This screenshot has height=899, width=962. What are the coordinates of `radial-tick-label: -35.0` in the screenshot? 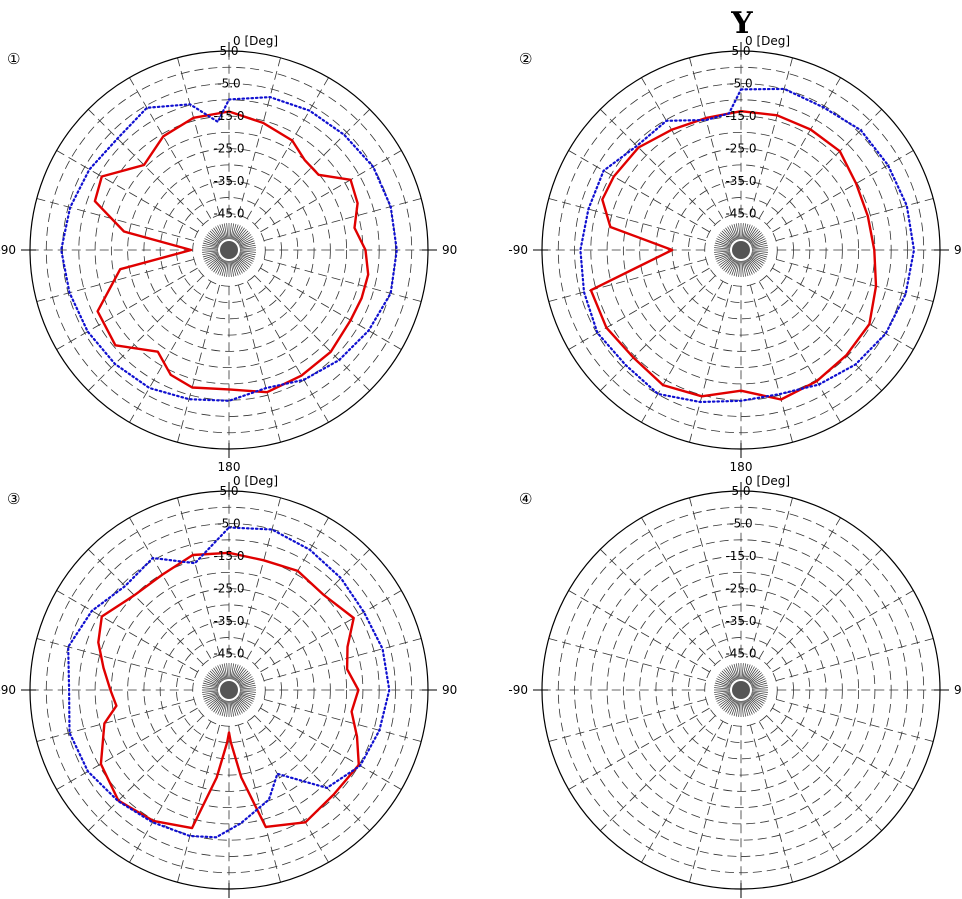 It's located at (228, 621).